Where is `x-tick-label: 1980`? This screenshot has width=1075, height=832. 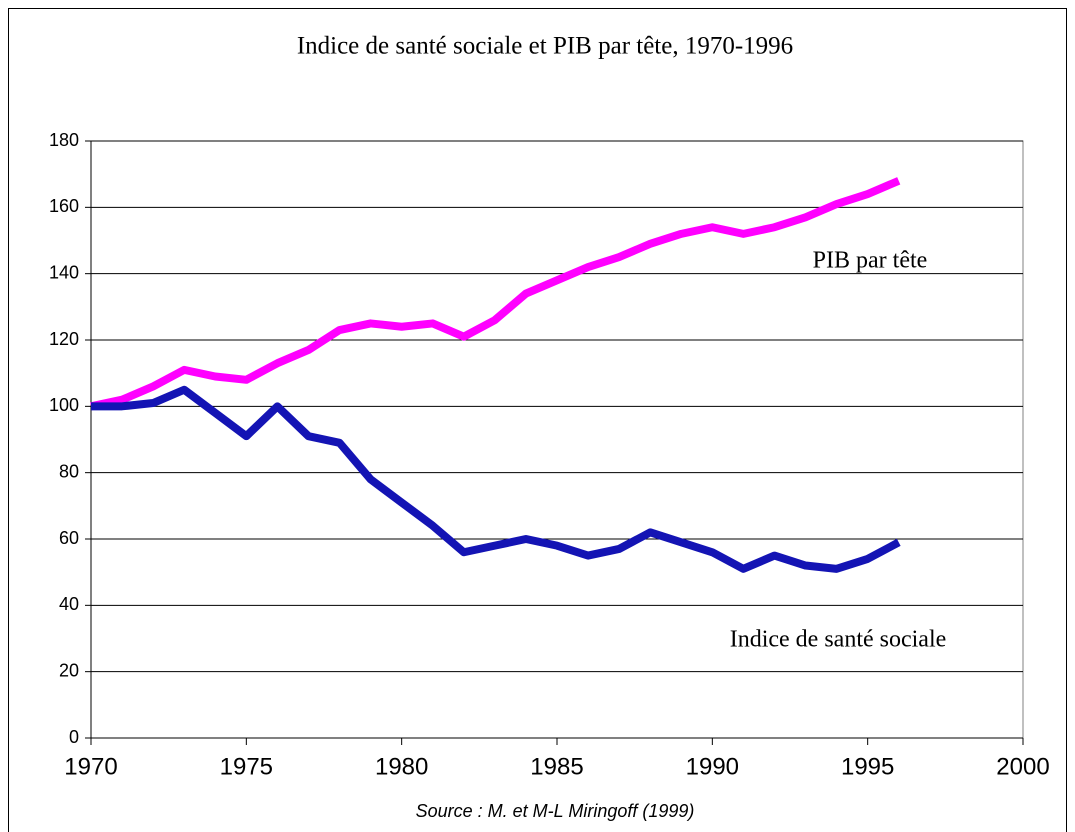
x-tick-label: 1980 is located at coordinates (401, 766).